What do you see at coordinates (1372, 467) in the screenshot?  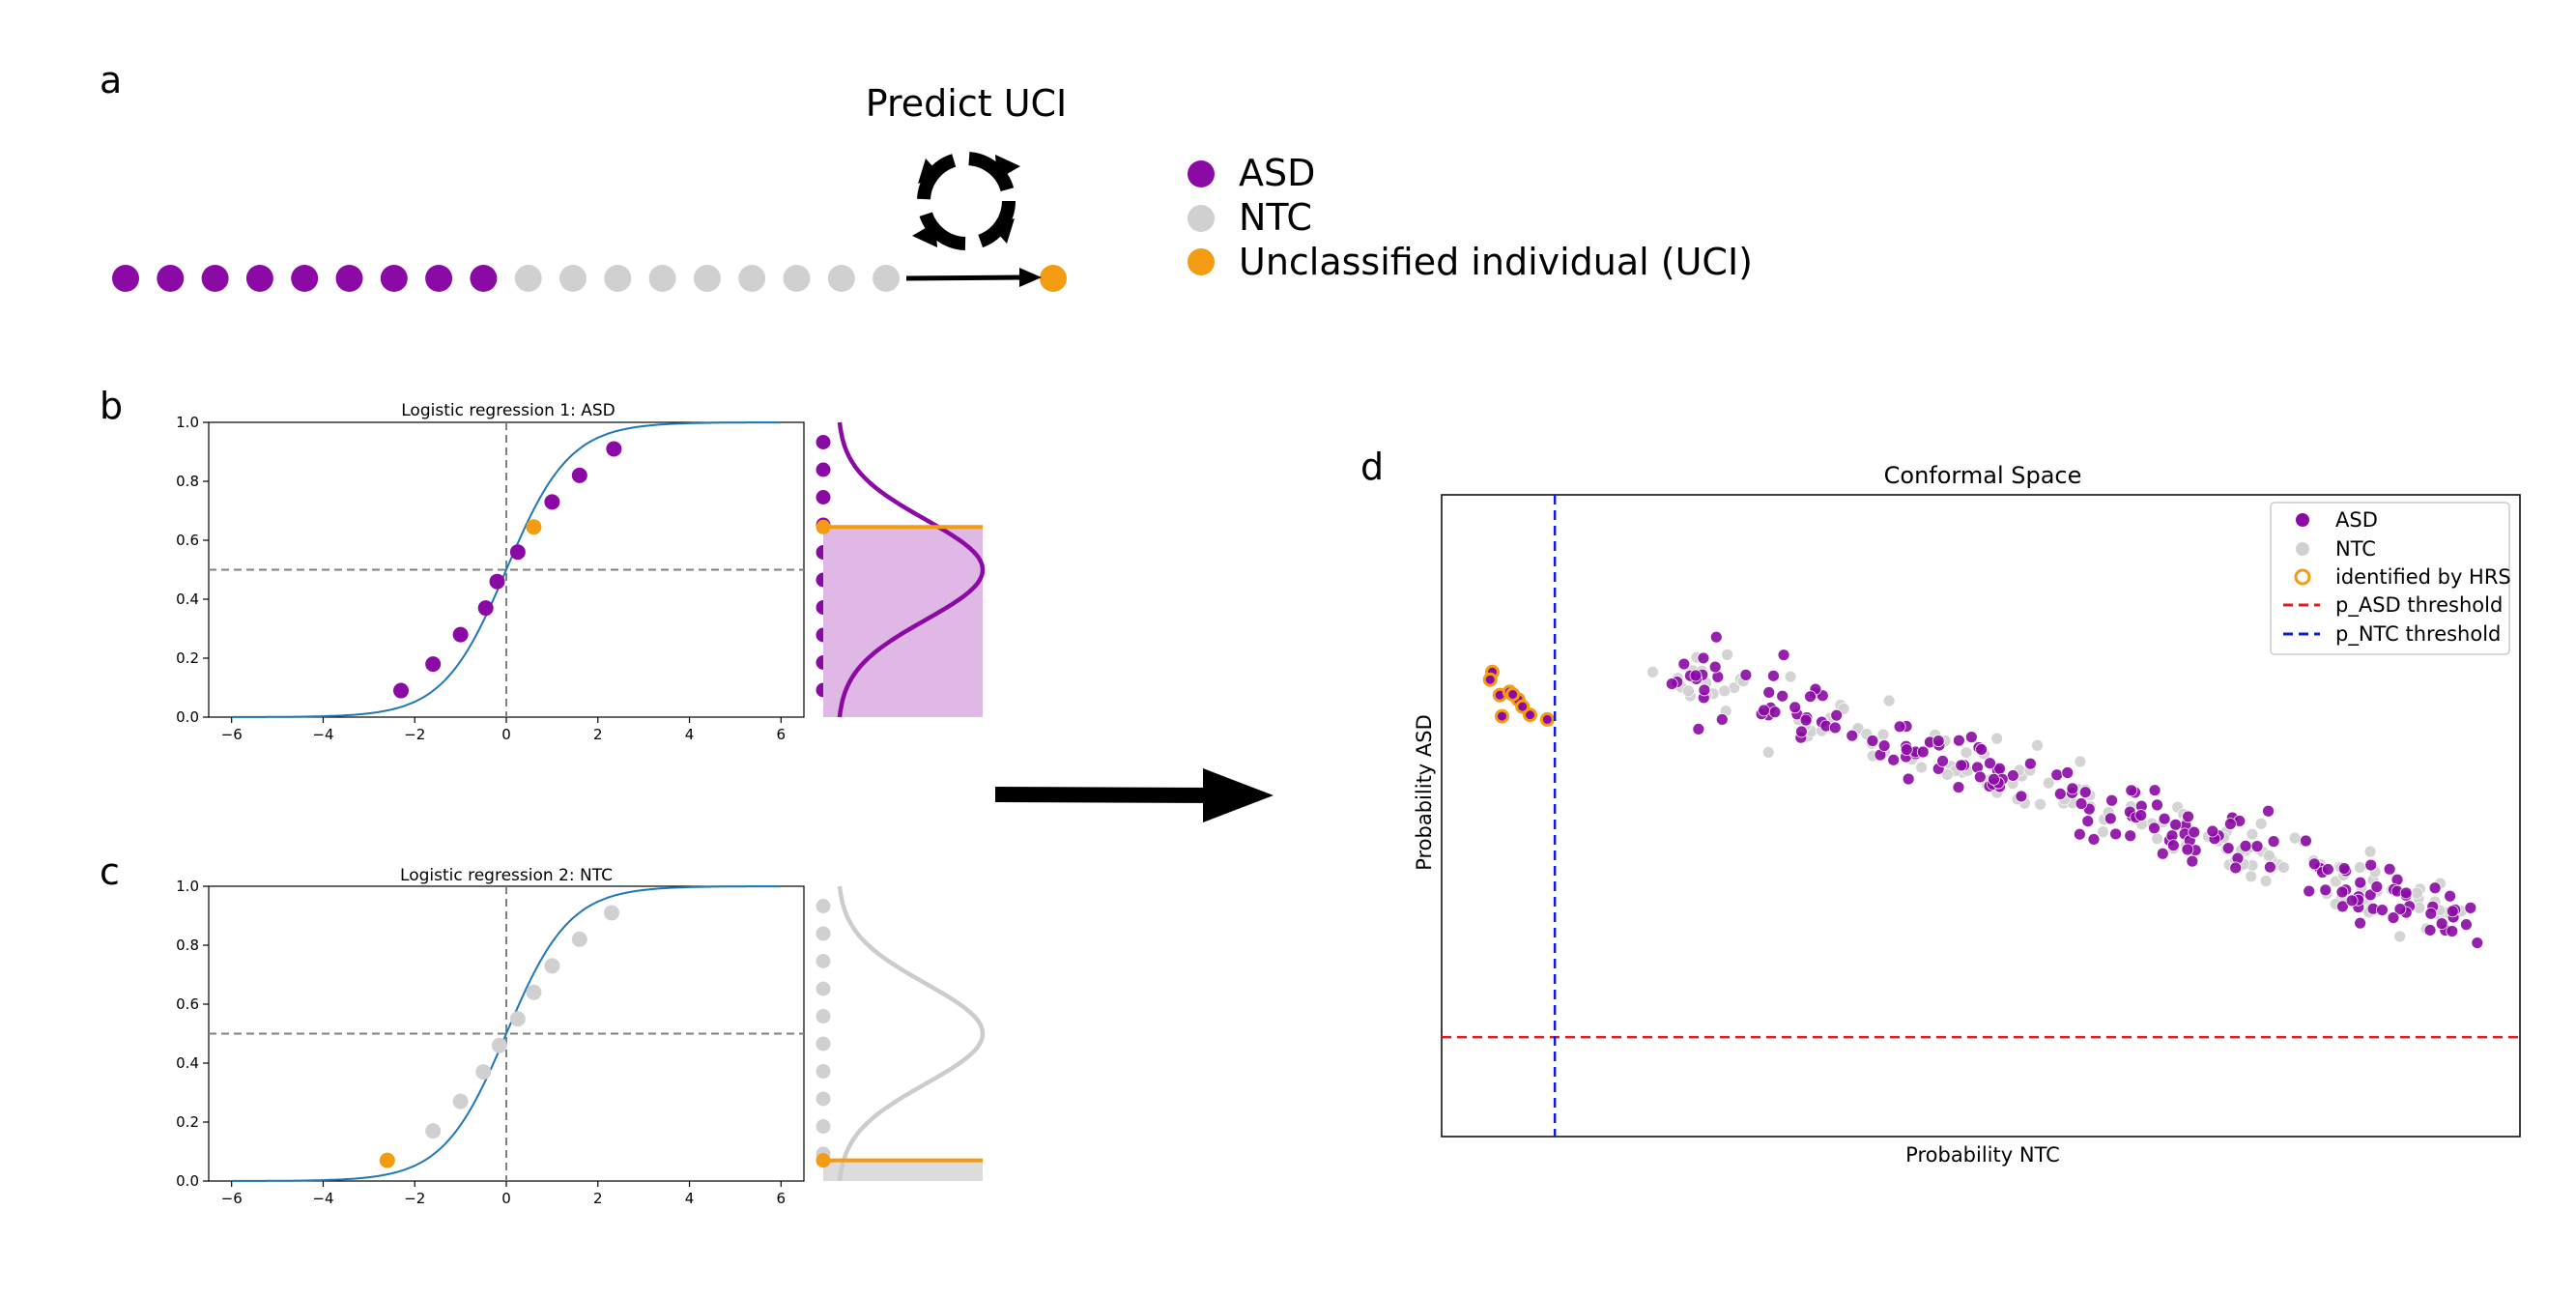 I see `panel-d-letter: d` at bounding box center [1372, 467].